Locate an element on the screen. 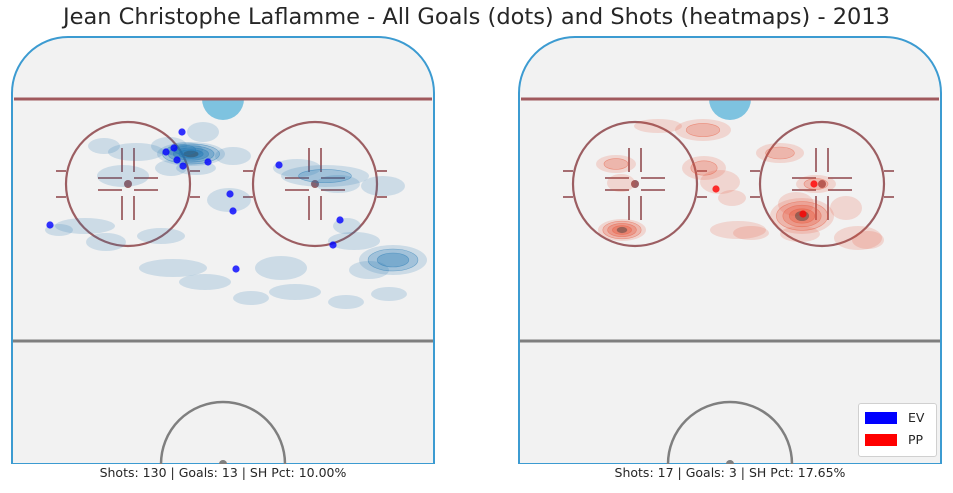 The height and width of the screenshot is (493, 953). legend: EV PP is located at coordinates (897, 430).